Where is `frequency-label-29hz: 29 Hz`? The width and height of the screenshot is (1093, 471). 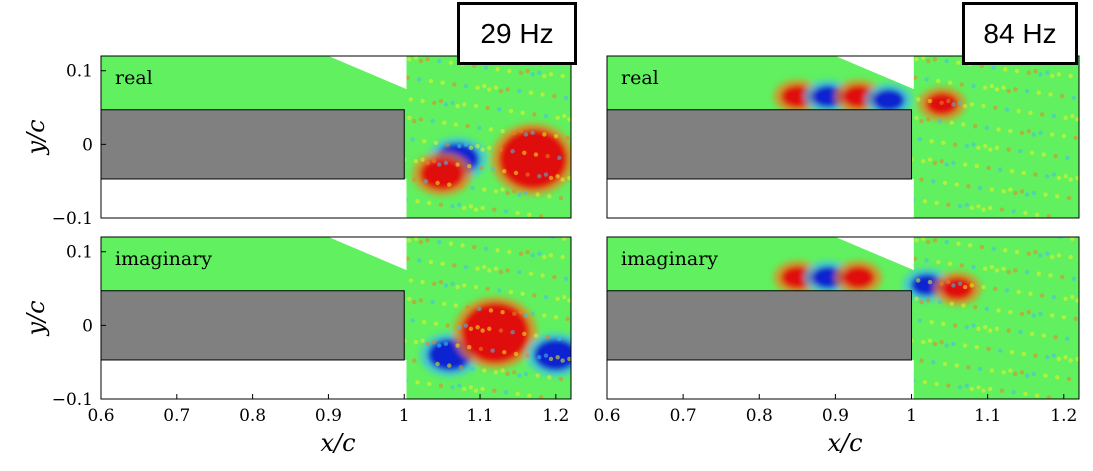
frequency-label-29hz: 29 Hz is located at coordinates (517, 33).